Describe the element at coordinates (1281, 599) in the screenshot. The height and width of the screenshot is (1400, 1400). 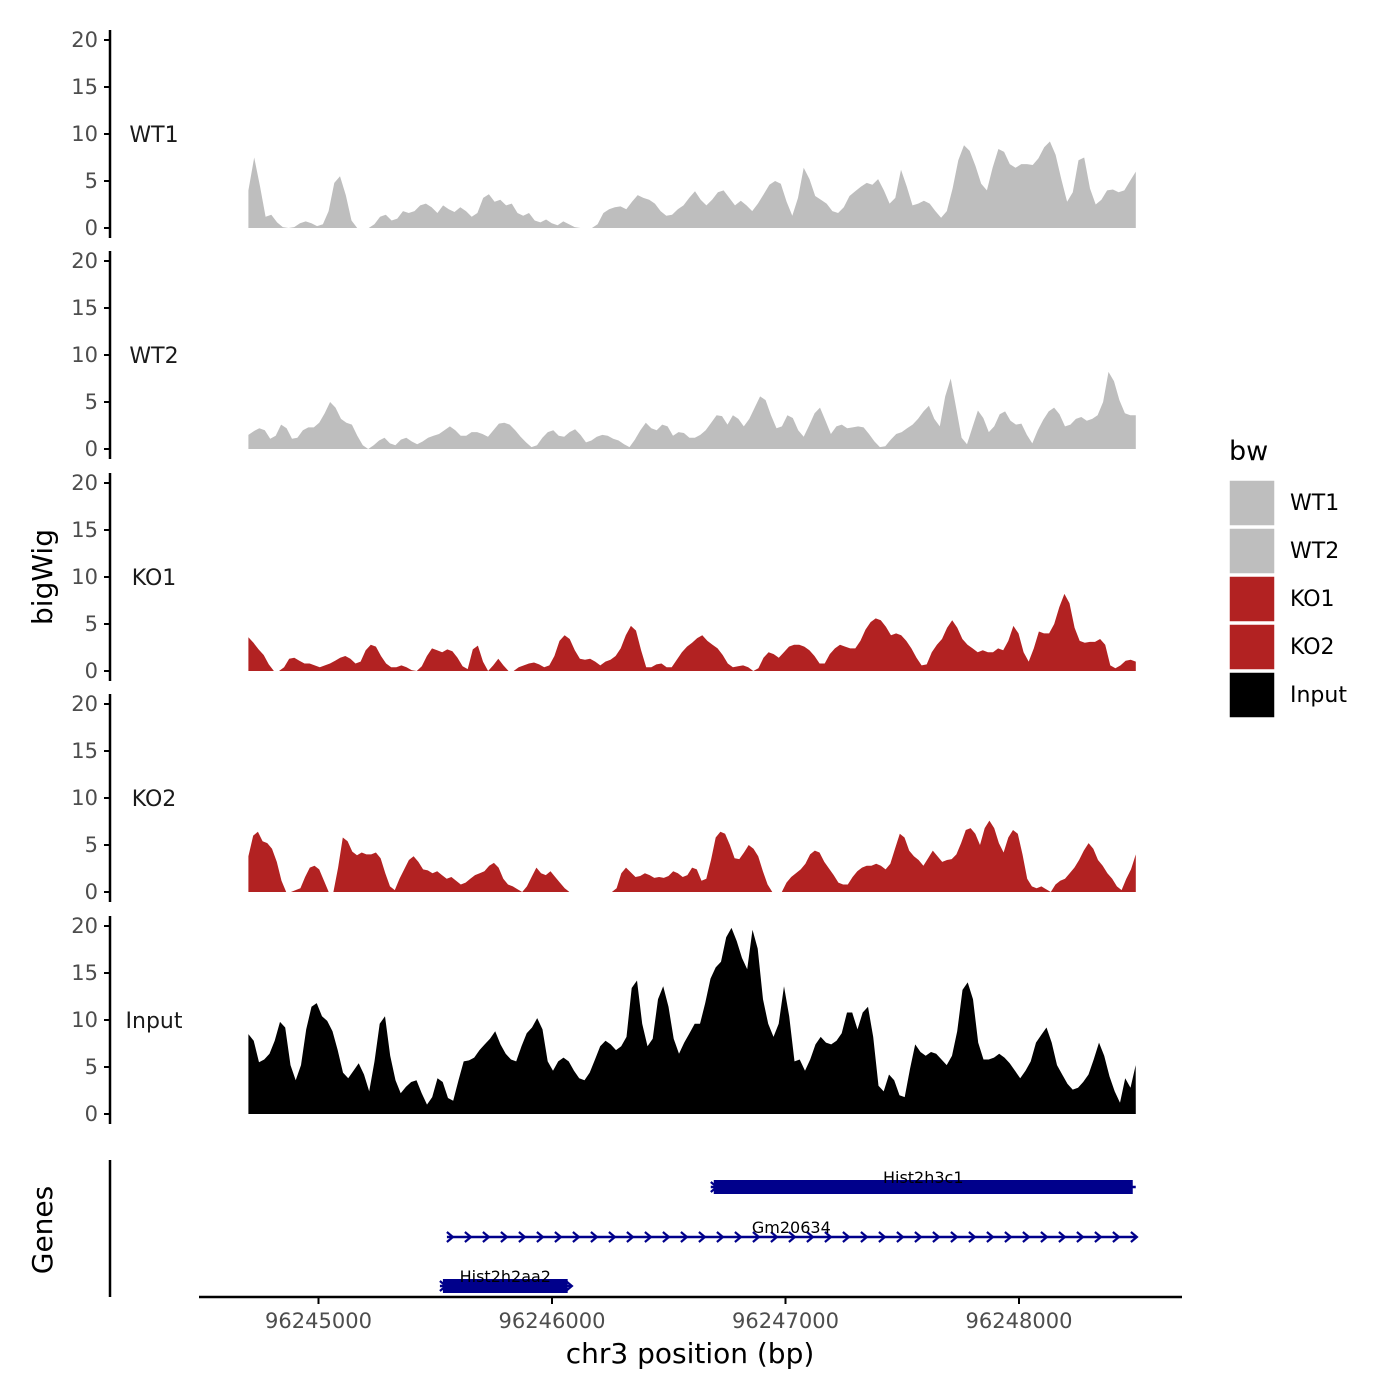
I see `legend-entry-ko1: KO1` at that location.